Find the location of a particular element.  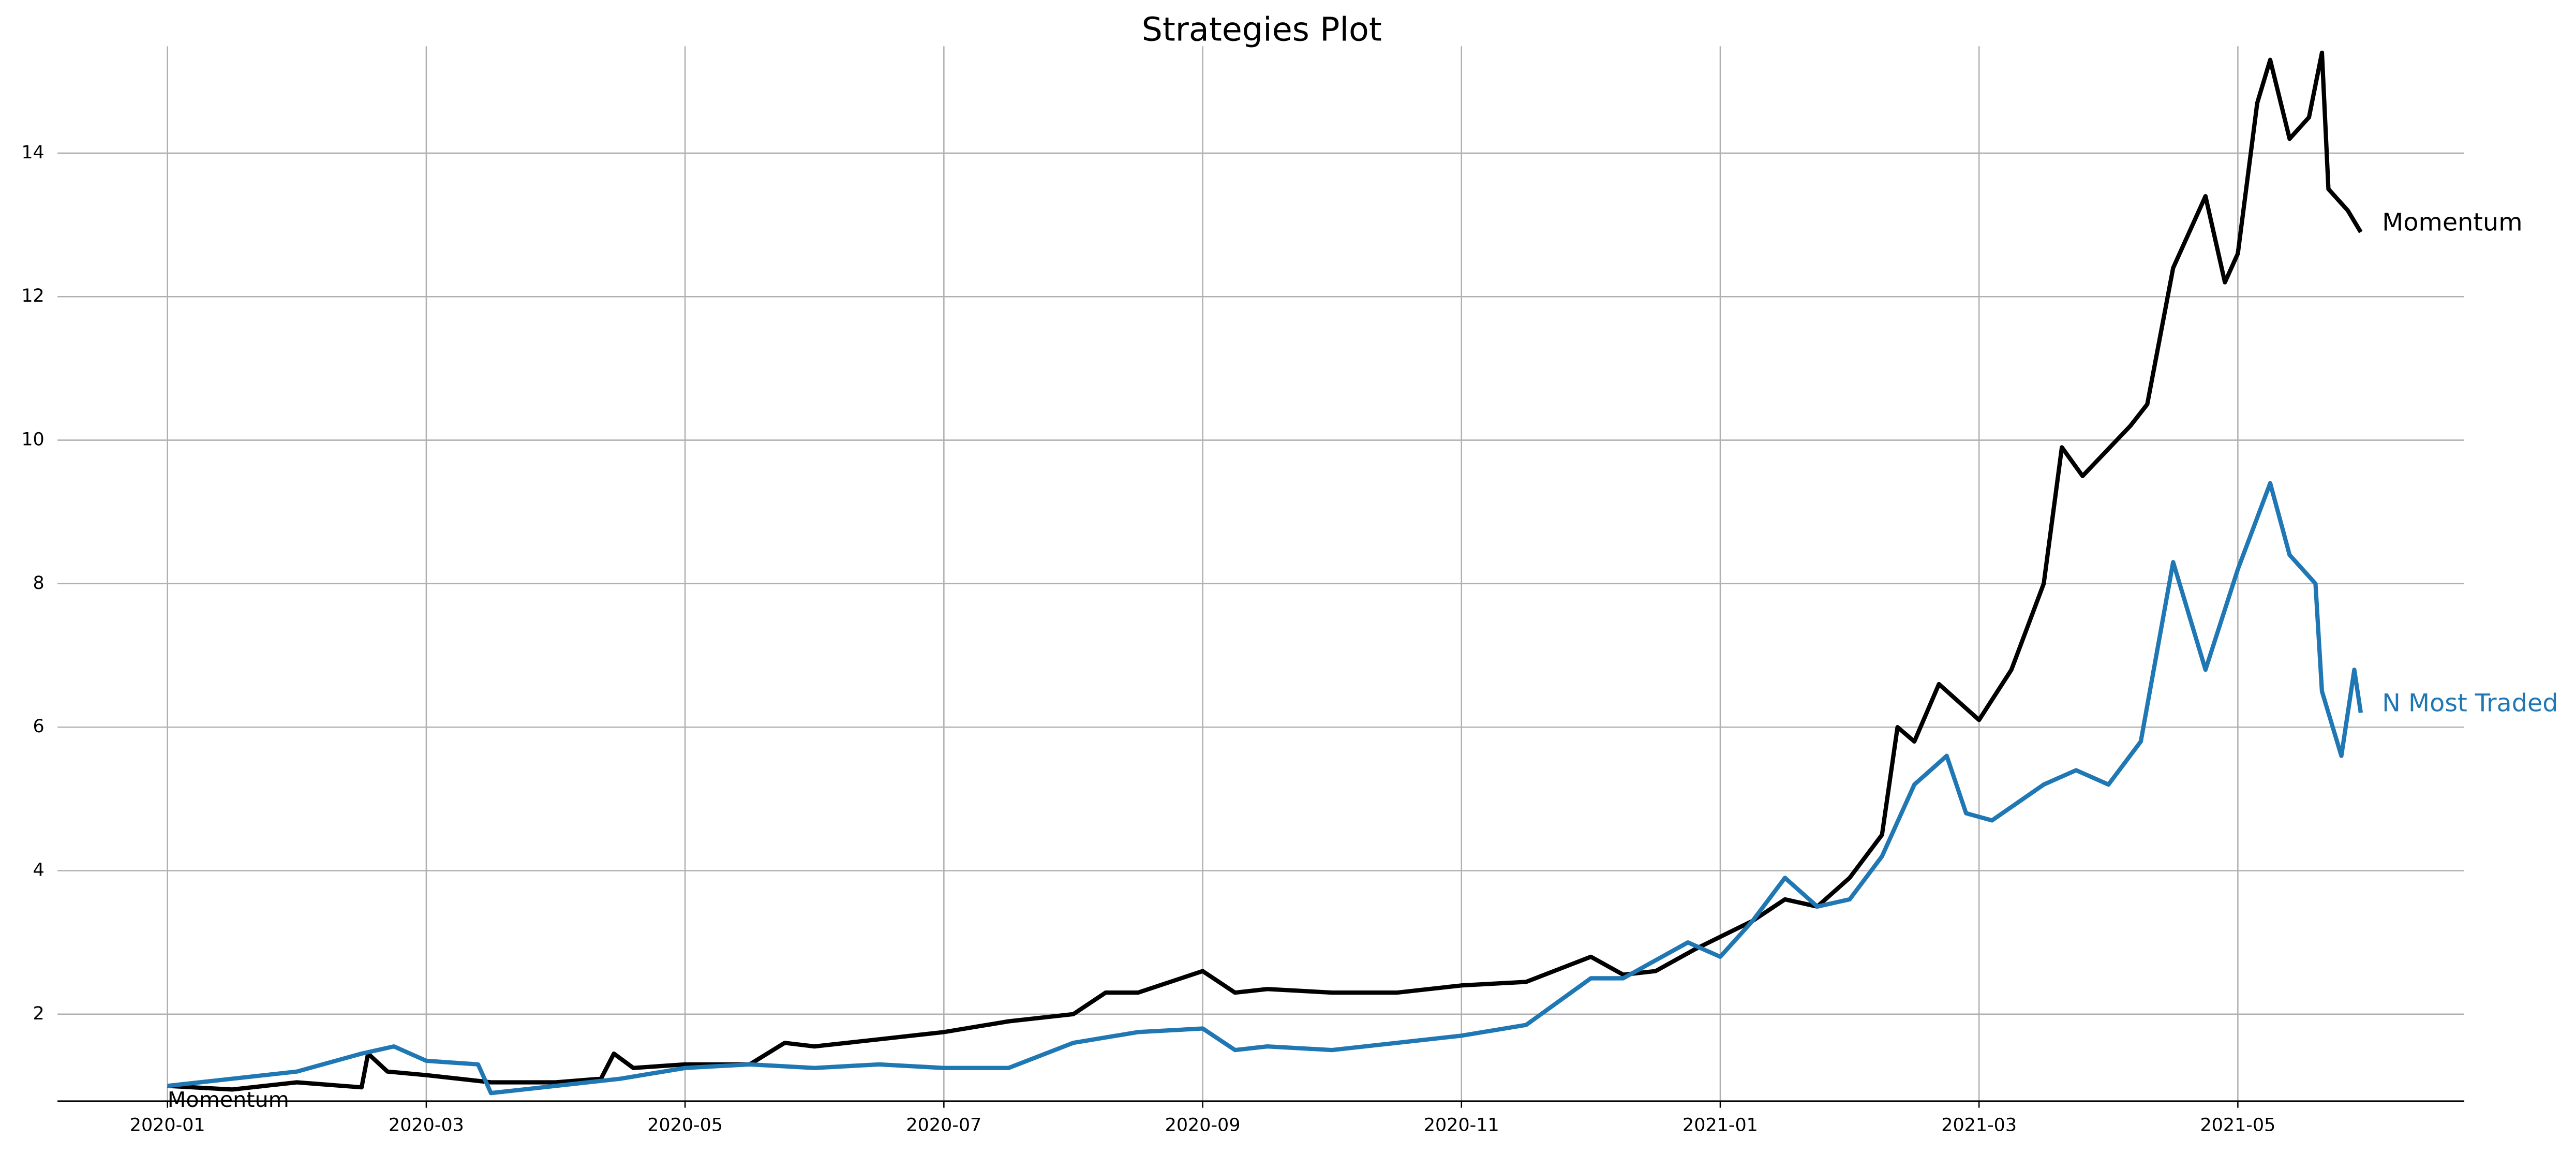

y-tick-label: 6 is located at coordinates (38, 726).